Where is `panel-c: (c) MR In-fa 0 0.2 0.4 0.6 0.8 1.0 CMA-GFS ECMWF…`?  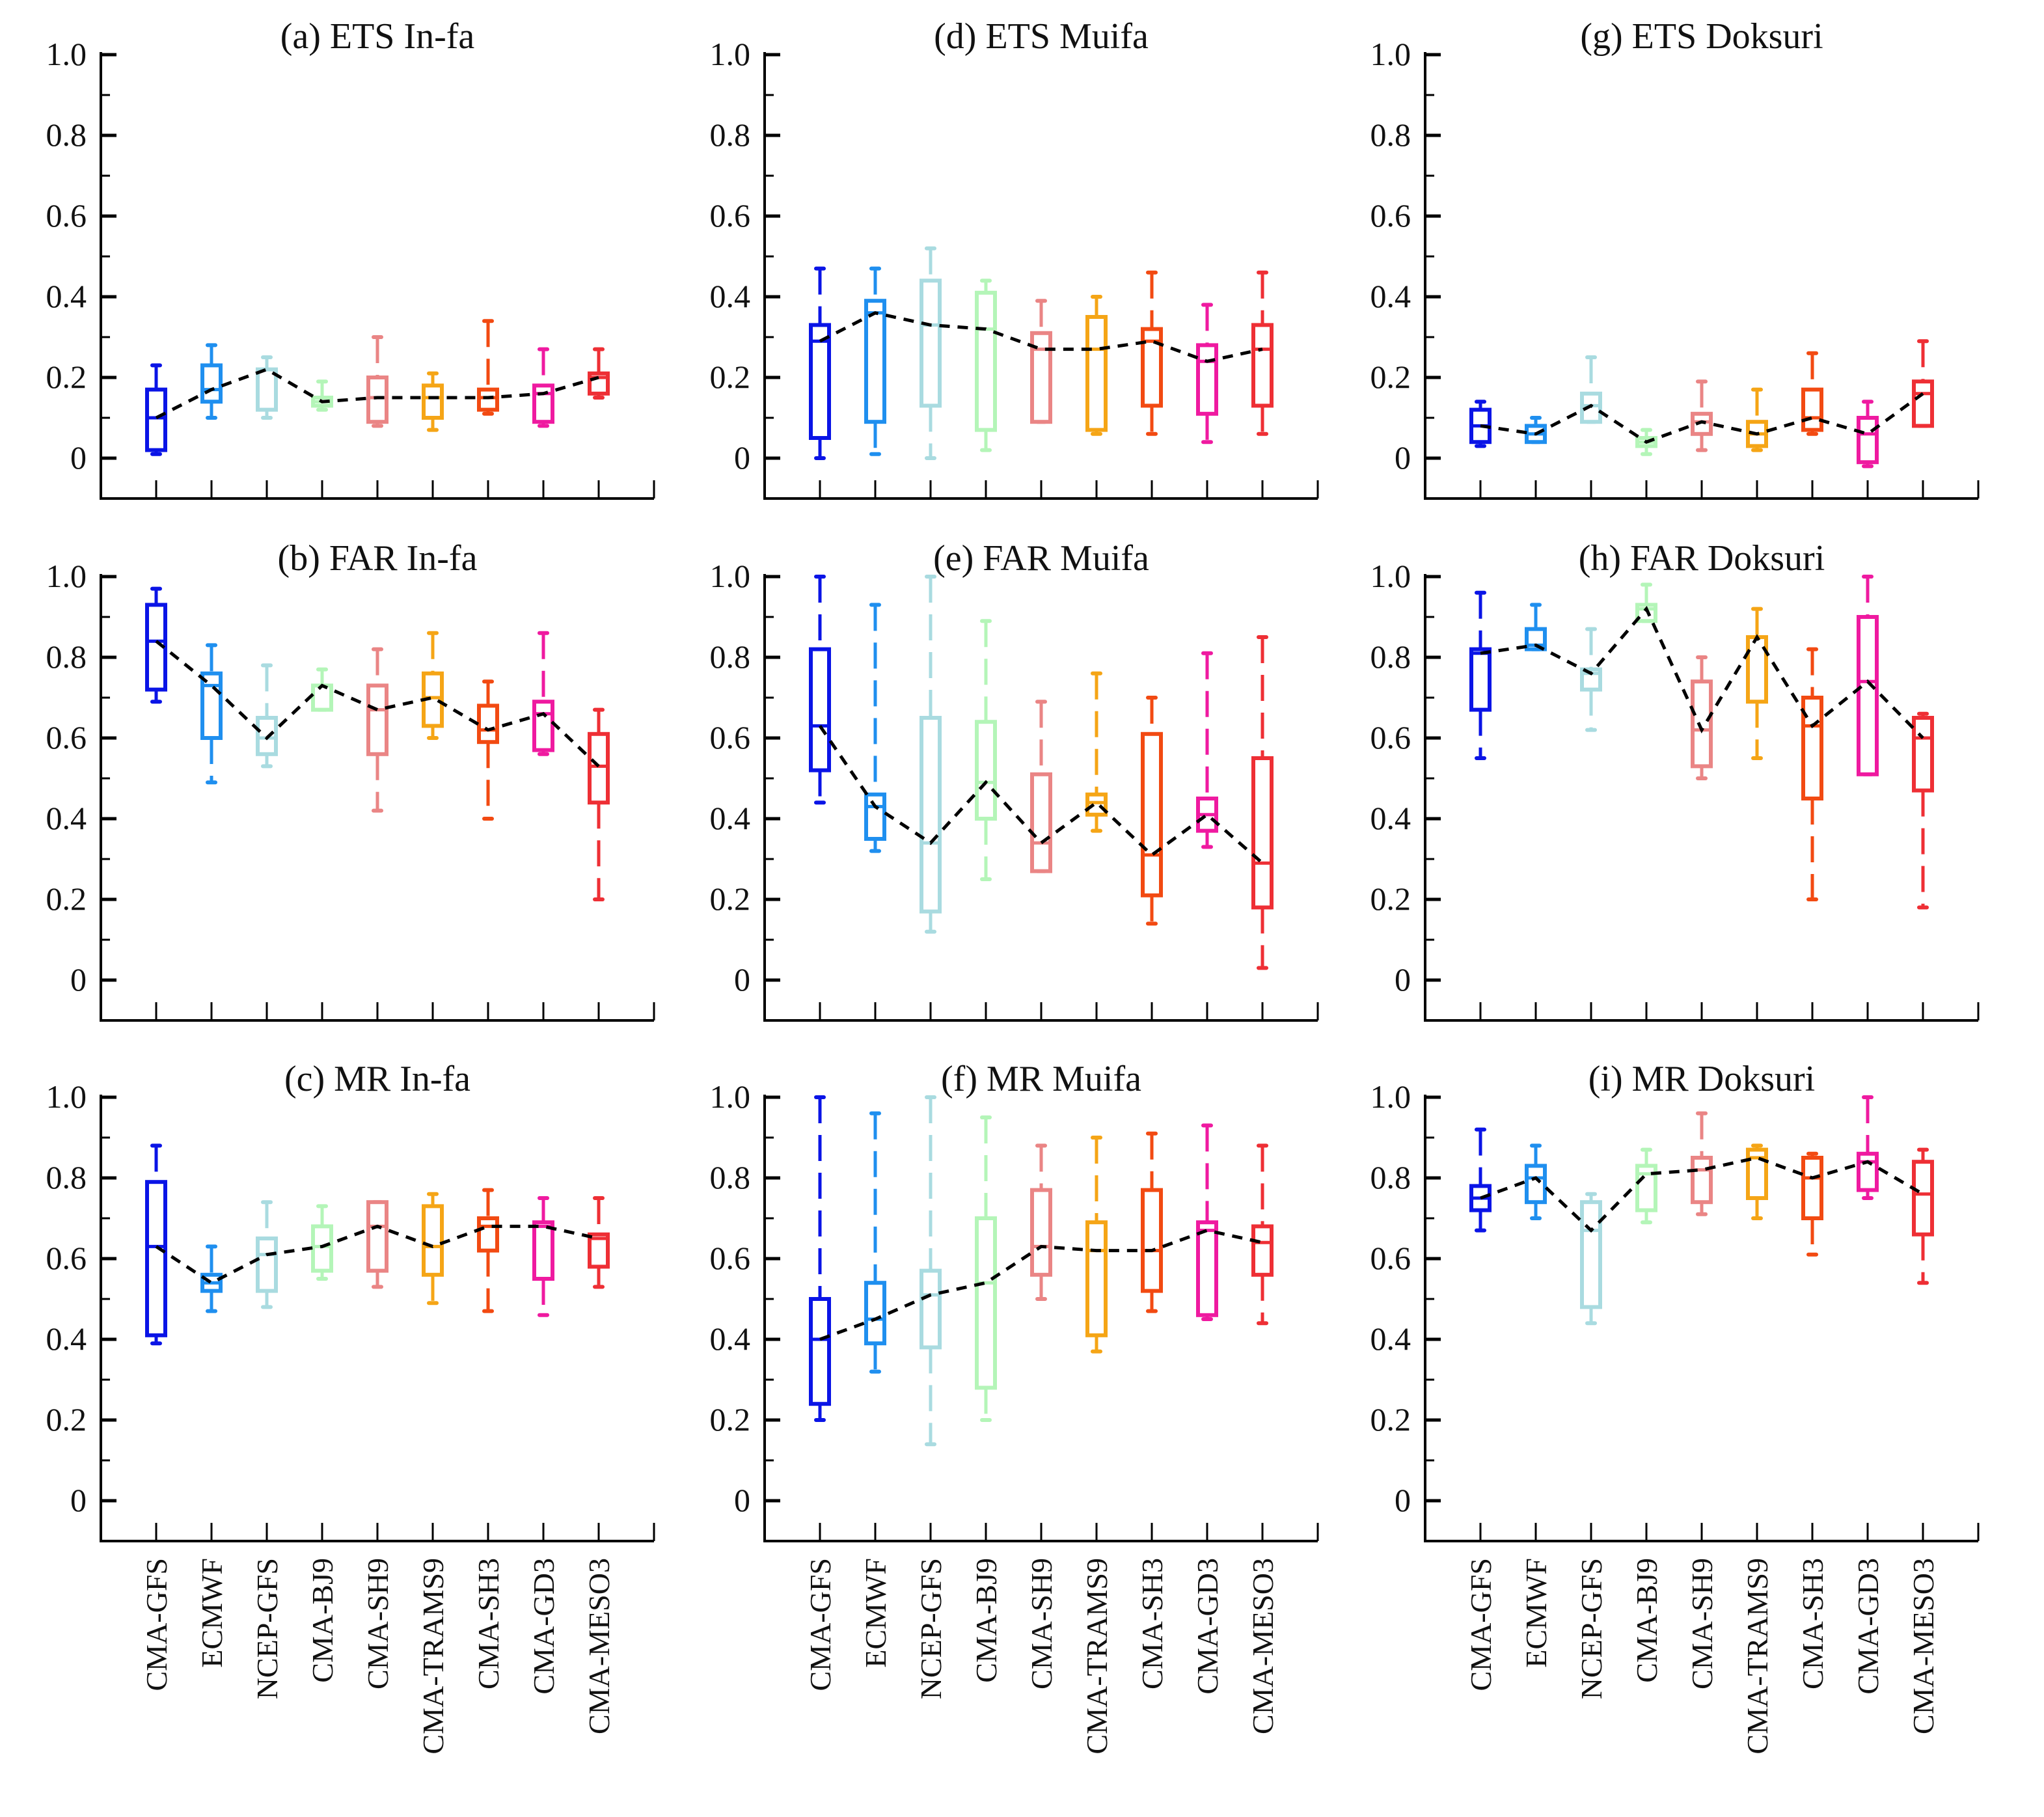
panel-c: (c) MR In-fa 0 0.2 0.4 0.6 0.8 1.0 CMA-GFS ECMWF… is located at coordinates (350, 1407).